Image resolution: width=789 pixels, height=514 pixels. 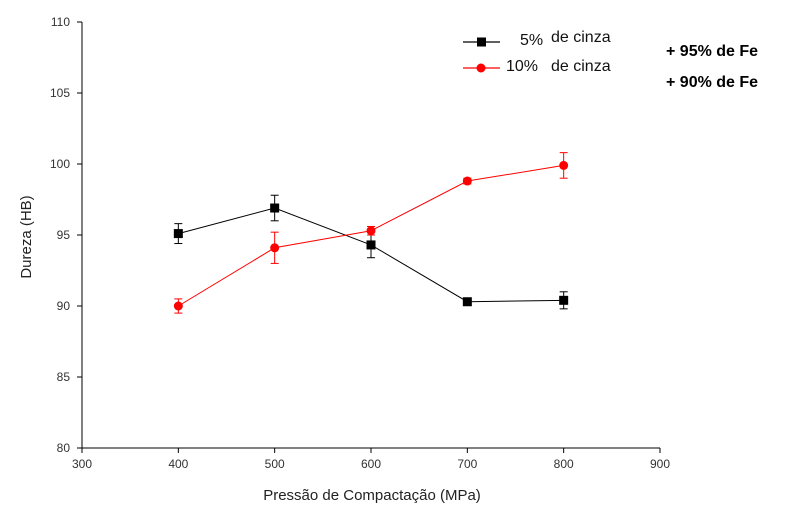 What do you see at coordinates (660, 464) in the screenshot?
I see `x-tick-label: 900` at bounding box center [660, 464].